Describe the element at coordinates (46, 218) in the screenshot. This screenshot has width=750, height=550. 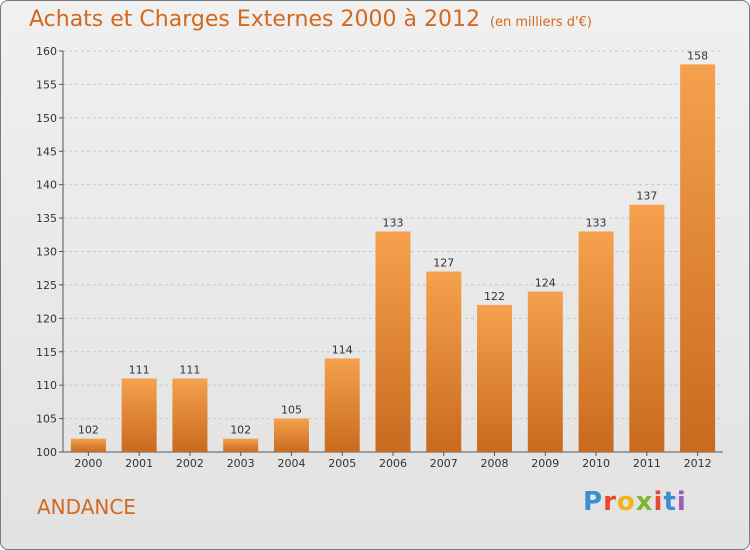
I see `y-tick-label: 135` at that location.